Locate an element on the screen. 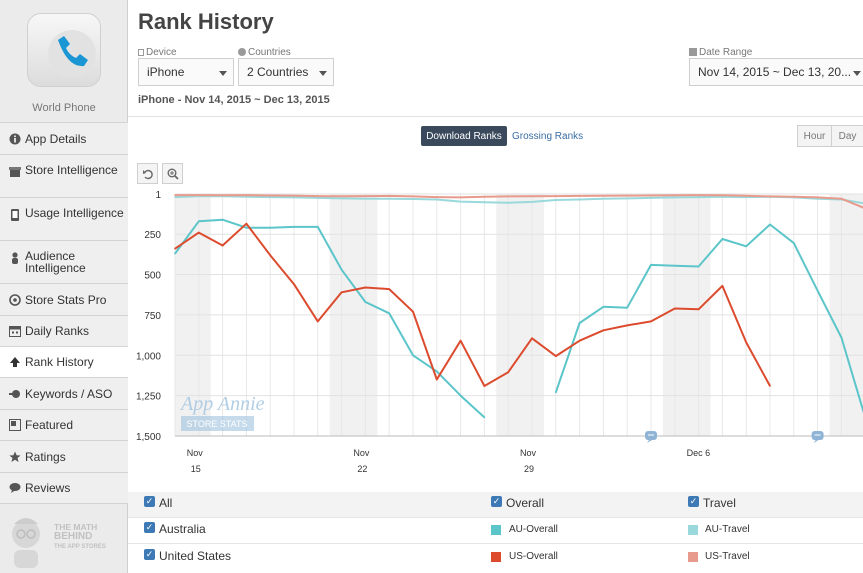  x-tick-label: 29 is located at coordinates (529, 469).